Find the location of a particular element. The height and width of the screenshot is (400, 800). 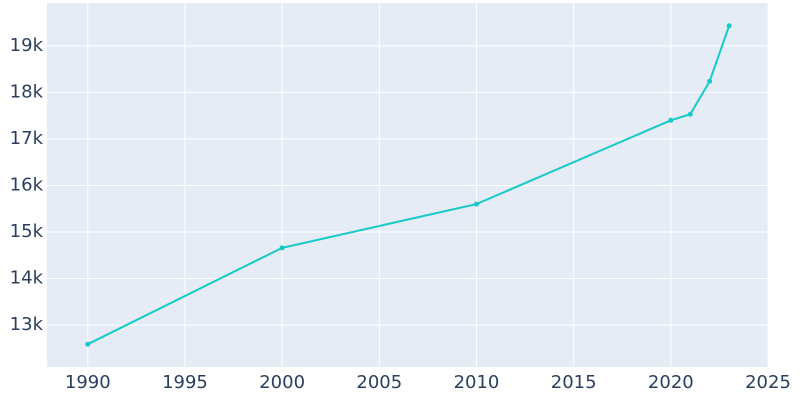

x-tick-label: 2005 is located at coordinates (379, 382).